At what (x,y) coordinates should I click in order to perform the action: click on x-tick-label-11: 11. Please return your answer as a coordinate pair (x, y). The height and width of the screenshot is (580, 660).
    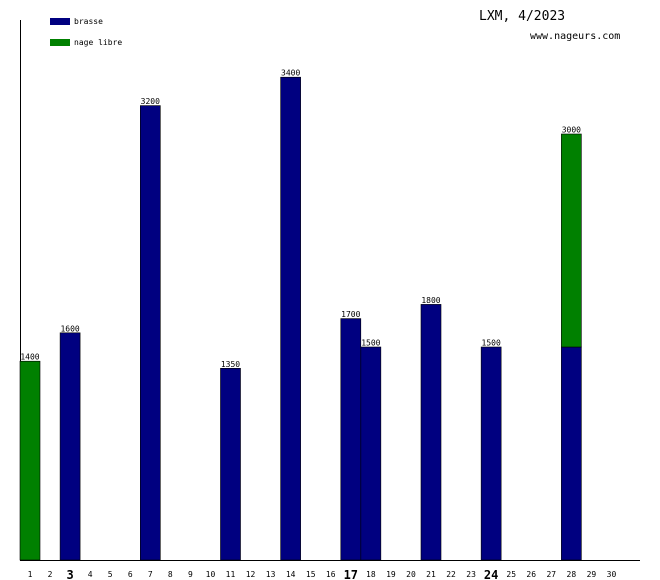
    Looking at the image, I should click on (231, 574).